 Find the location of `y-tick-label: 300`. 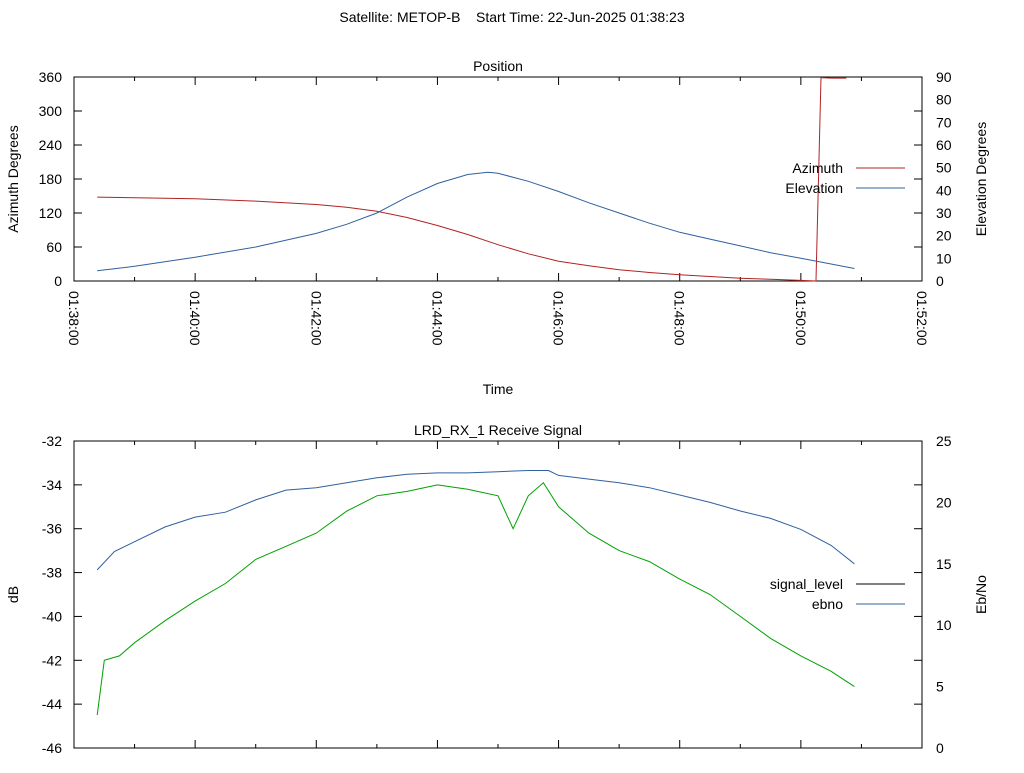

y-tick-label: 300 is located at coordinates (51, 111).